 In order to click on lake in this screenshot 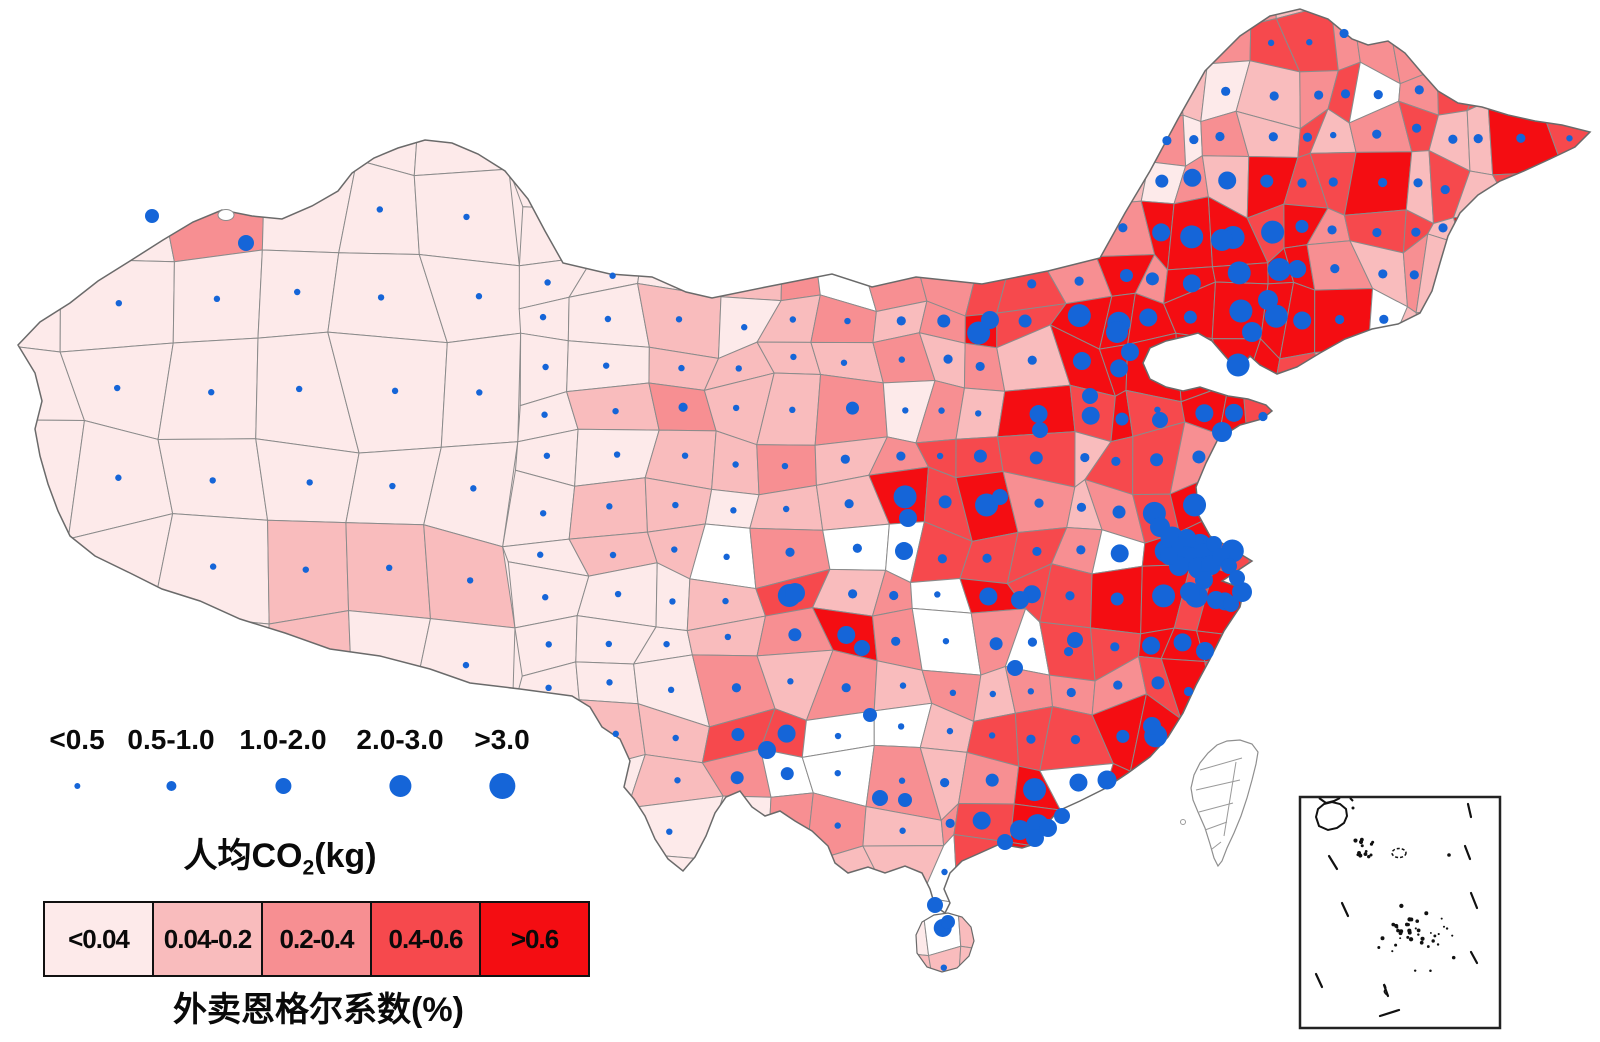, I will do `click(226, 215)`.